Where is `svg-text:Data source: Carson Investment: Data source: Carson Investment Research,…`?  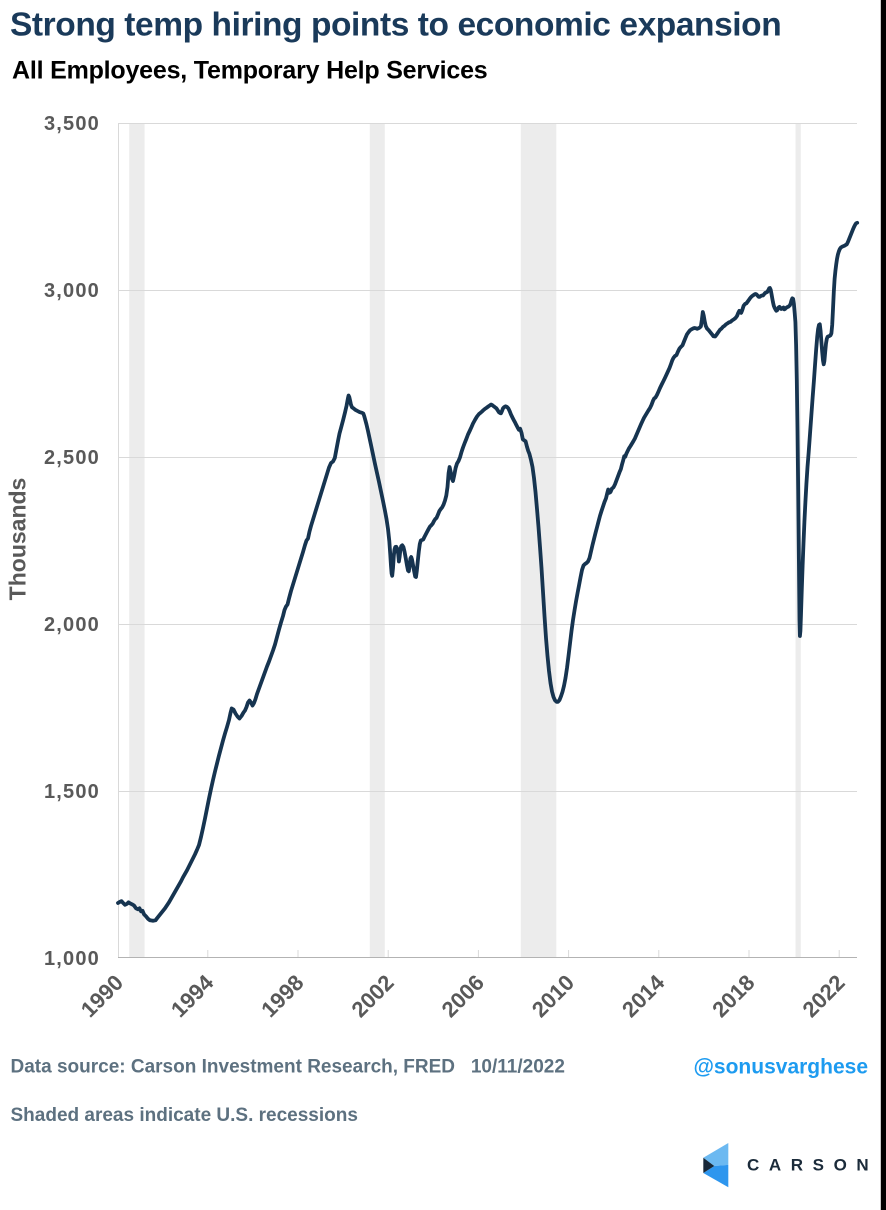
svg-text:Data source: Carson Investment: Data source: Carson Investment Research,… is located at coordinates (288, 1067).